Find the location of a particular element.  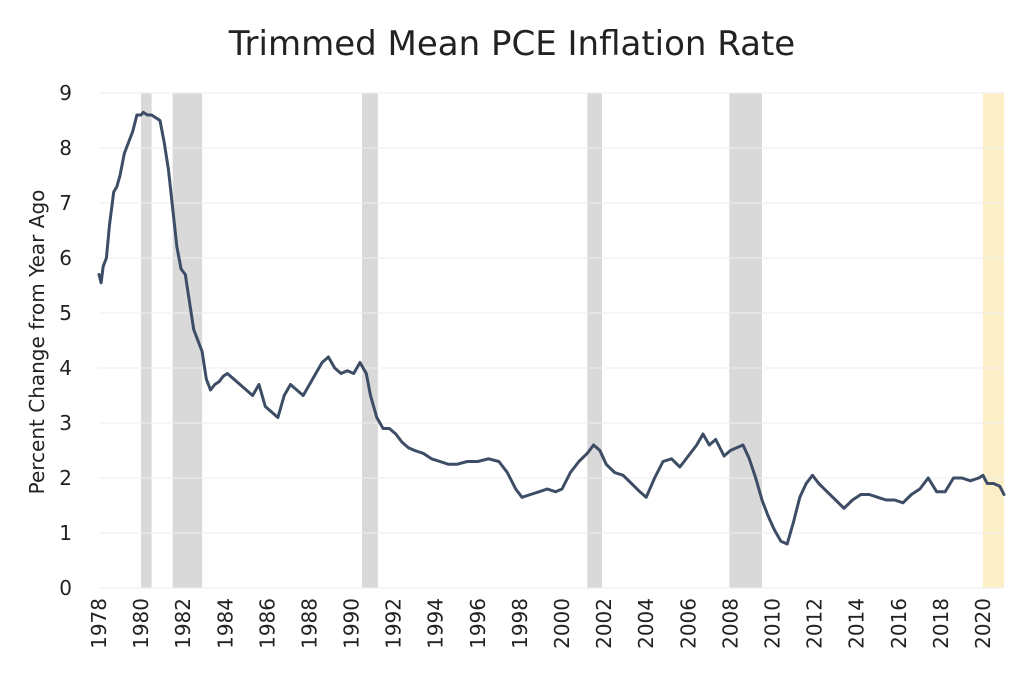

x-tick-label: 2004 is located at coordinates (646, 623).